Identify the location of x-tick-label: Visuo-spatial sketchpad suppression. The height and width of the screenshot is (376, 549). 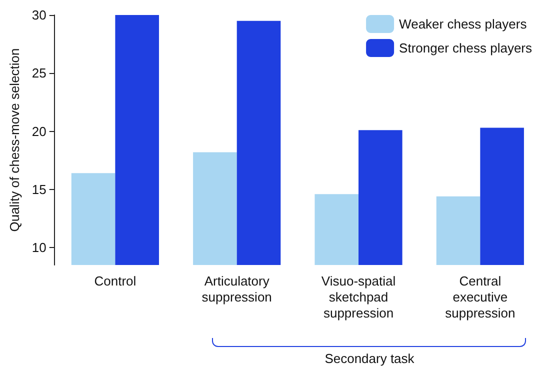
(358, 297).